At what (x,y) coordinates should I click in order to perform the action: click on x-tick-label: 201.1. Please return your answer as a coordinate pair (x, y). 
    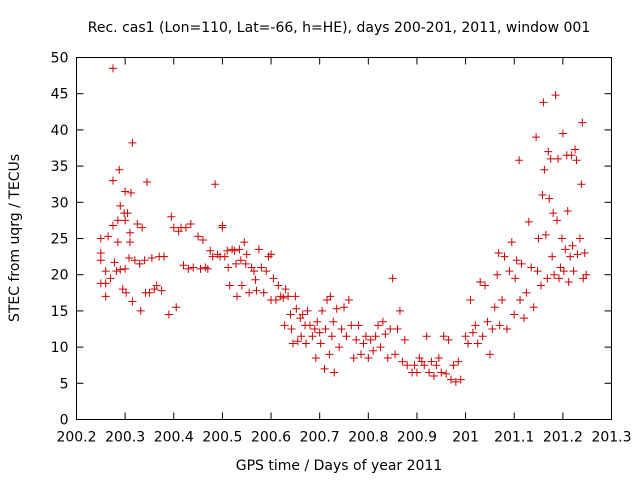
    Looking at the image, I should click on (514, 438).